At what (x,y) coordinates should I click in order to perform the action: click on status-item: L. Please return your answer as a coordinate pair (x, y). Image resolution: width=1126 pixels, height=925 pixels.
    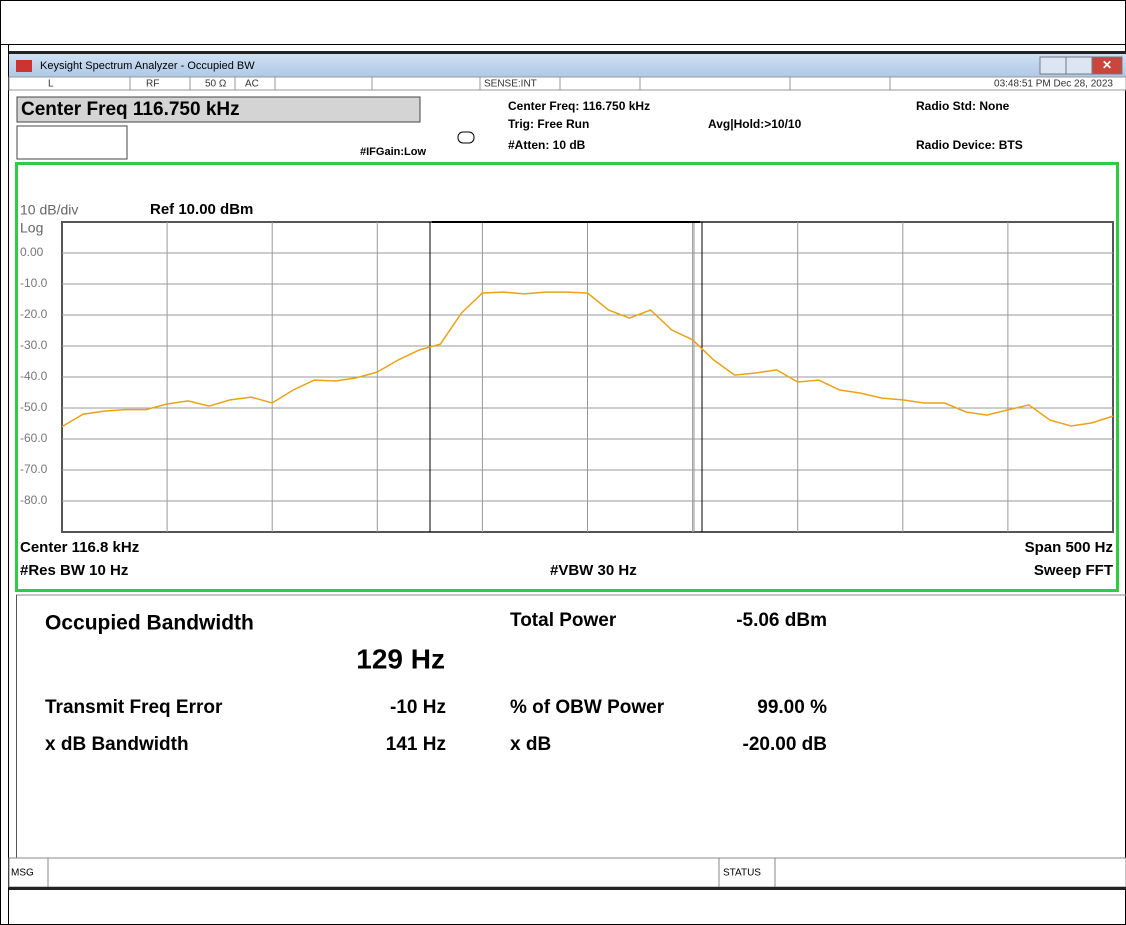
    Looking at the image, I should click on (51, 84).